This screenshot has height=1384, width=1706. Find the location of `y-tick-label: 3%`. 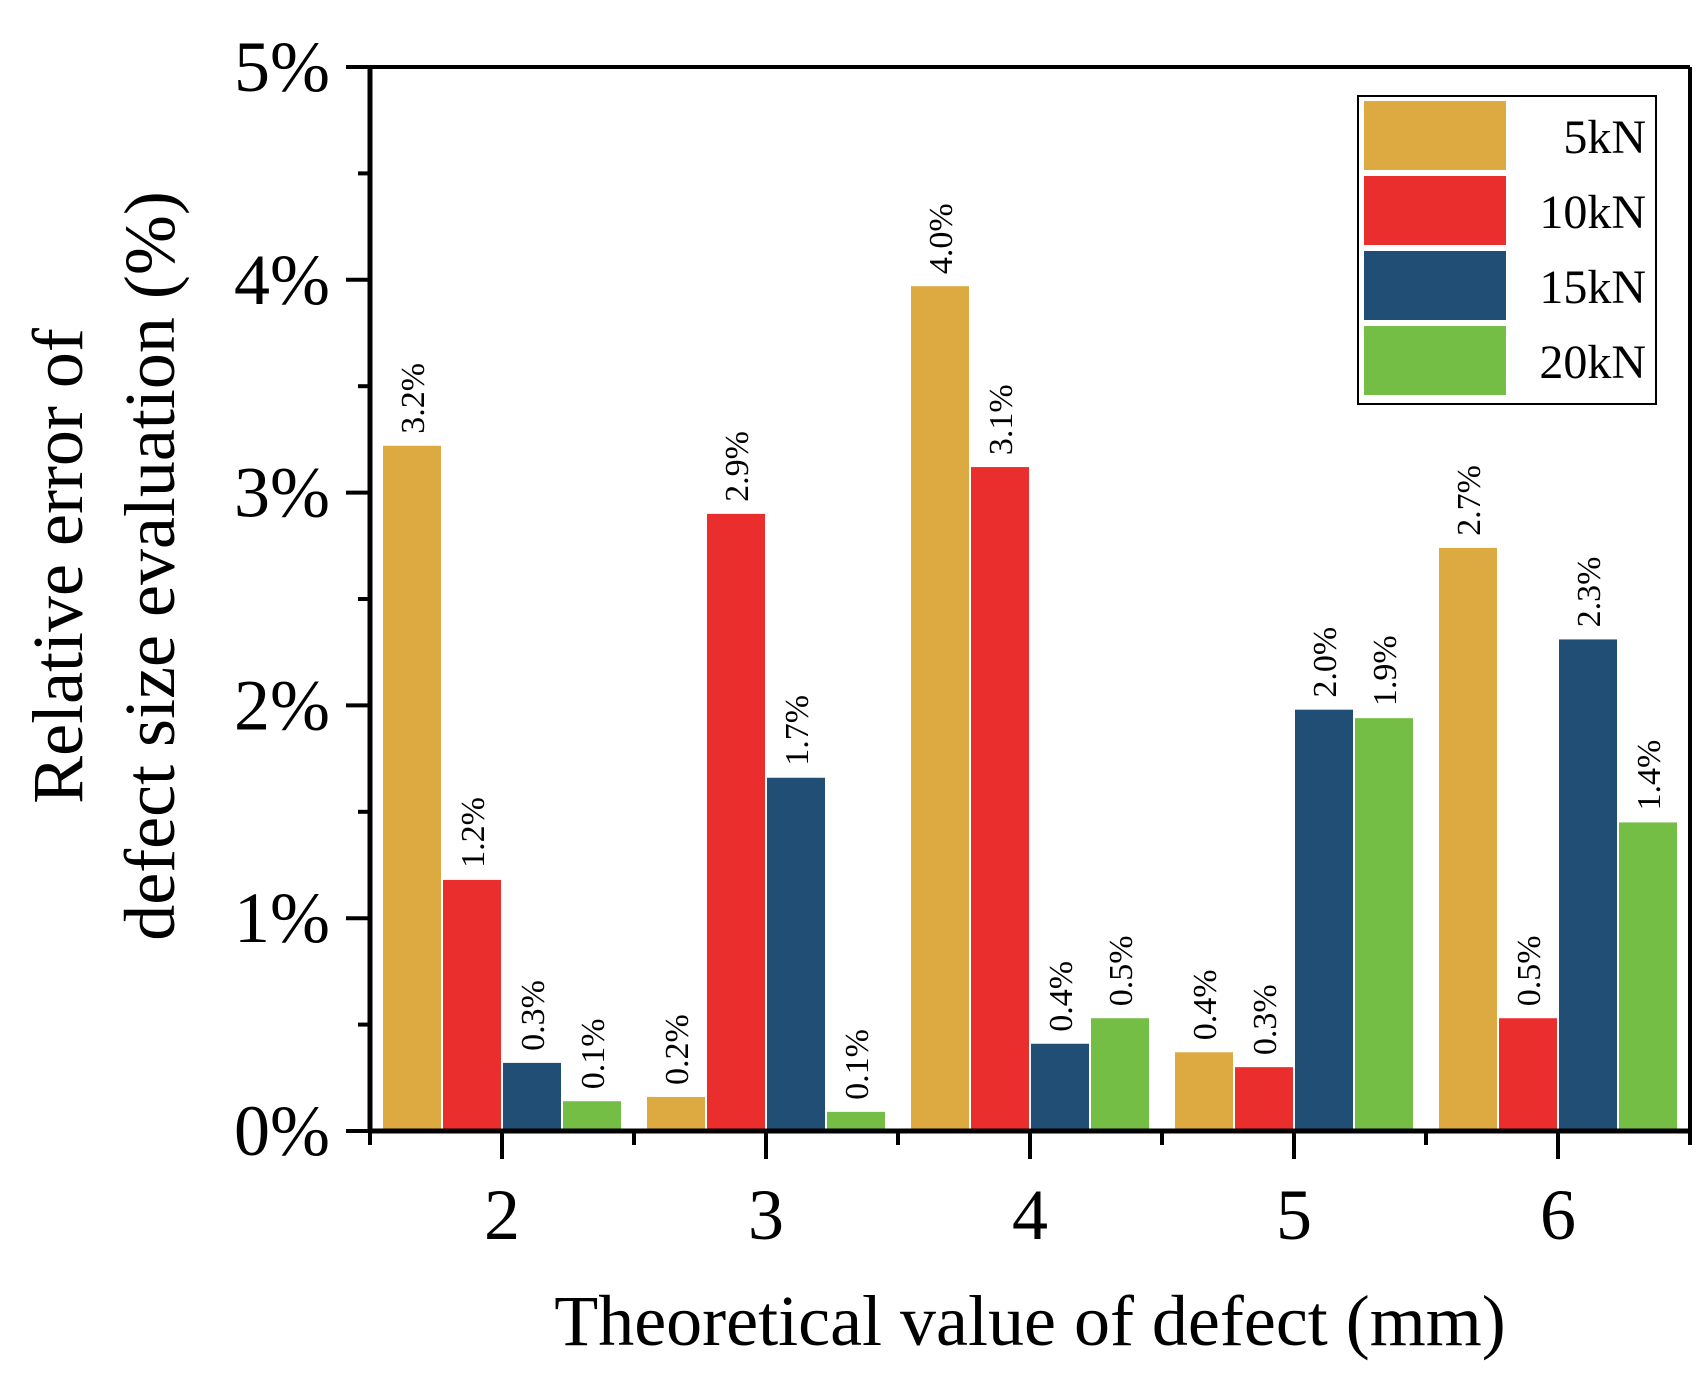

y-tick-label: 3% is located at coordinates (282, 493).